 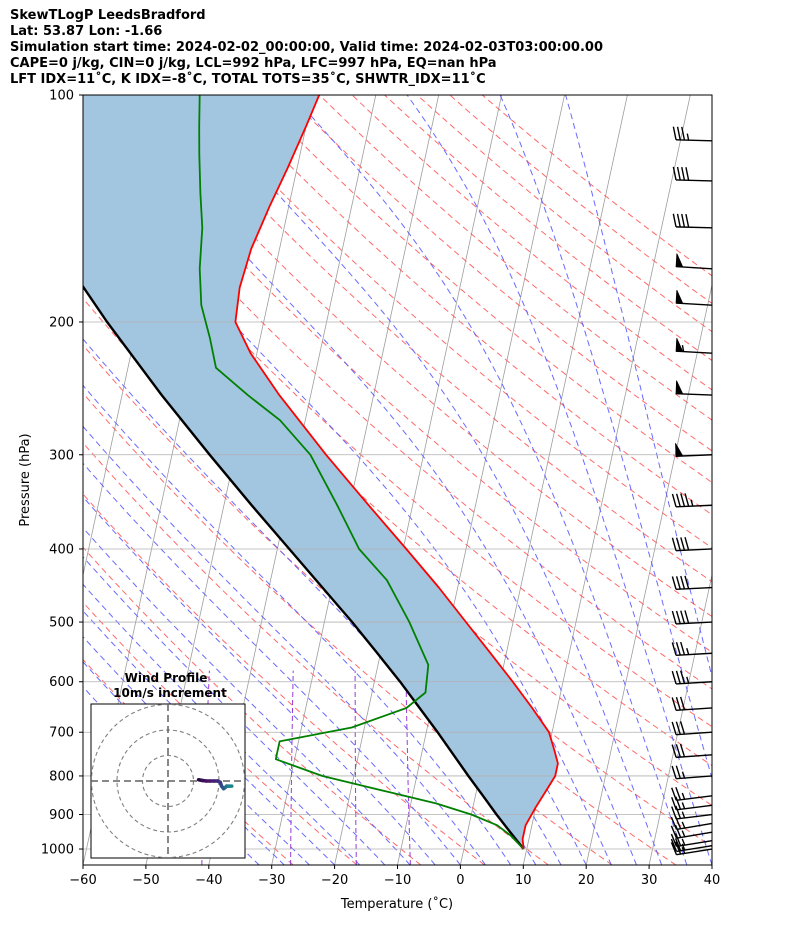 I want to click on hodograph-title: Wind Profile, so click(x=166, y=678).